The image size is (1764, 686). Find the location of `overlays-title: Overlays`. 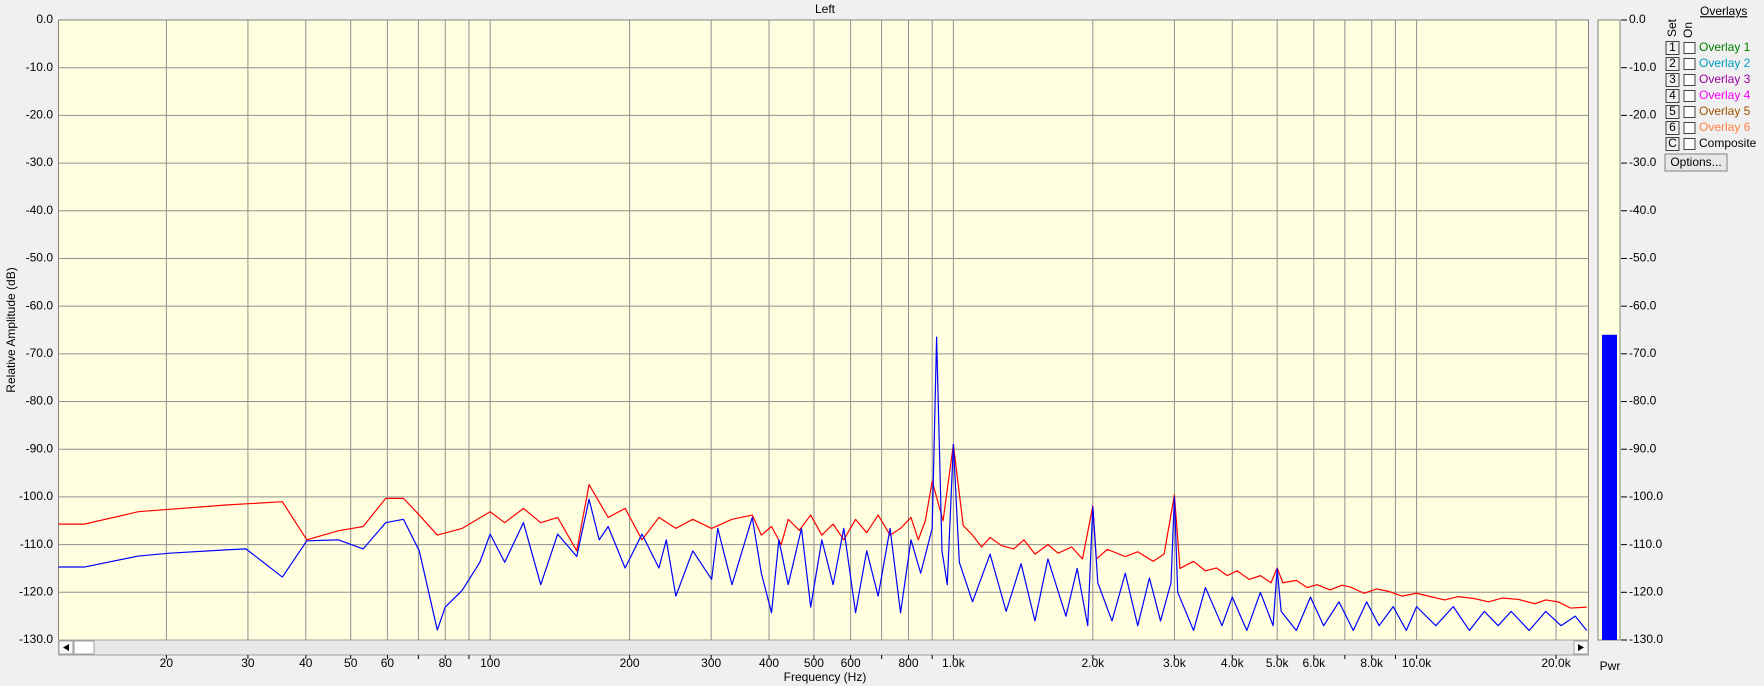

overlays-title: Overlays is located at coordinates (1723, 11).